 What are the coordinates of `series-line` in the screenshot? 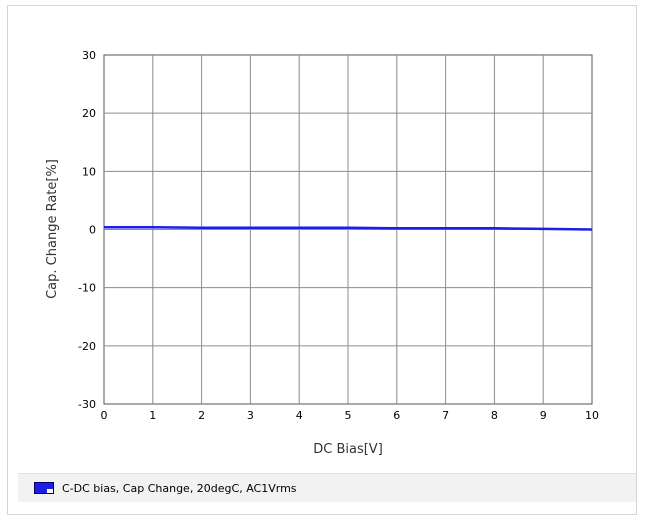 It's located at (348, 228).